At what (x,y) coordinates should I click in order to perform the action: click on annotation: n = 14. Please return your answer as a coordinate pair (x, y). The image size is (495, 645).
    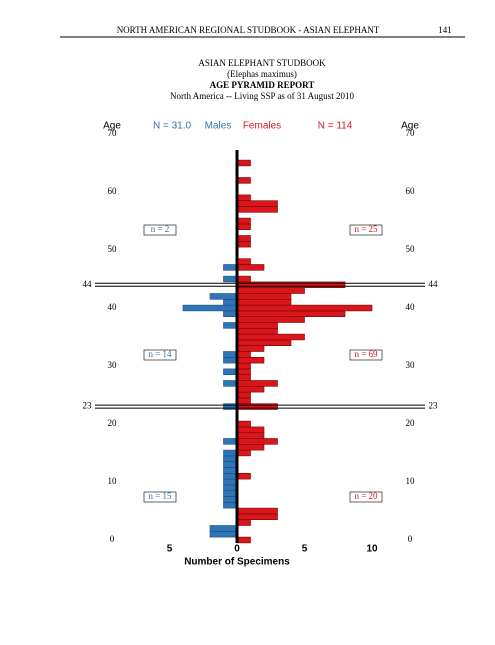
    Looking at the image, I should click on (160, 354).